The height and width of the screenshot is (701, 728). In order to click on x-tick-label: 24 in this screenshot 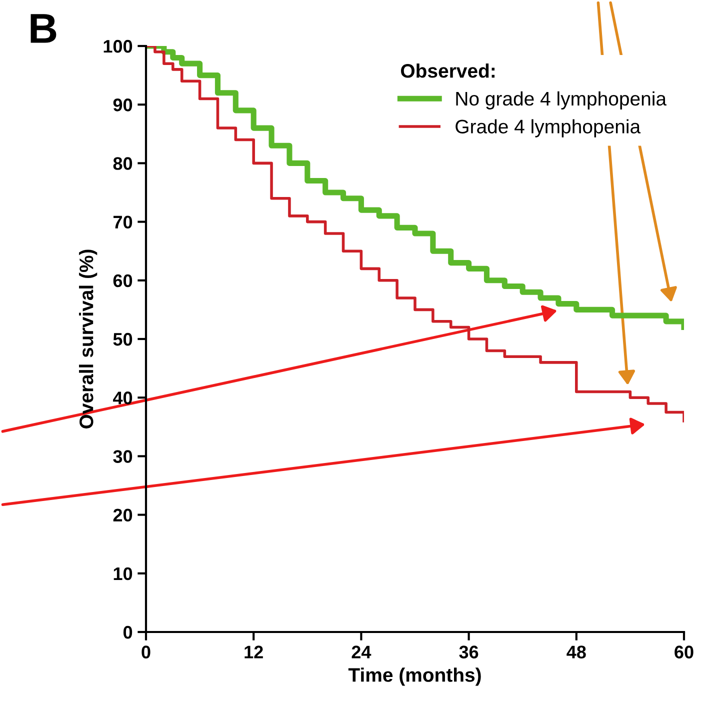, I will do `click(362, 652)`.